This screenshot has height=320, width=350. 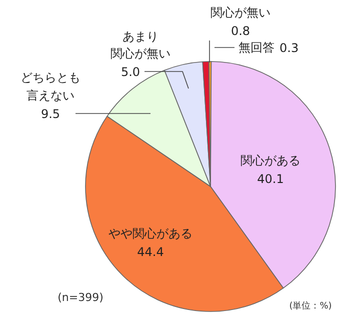 I want to click on data-label: 40.1, so click(x=270, y=179).